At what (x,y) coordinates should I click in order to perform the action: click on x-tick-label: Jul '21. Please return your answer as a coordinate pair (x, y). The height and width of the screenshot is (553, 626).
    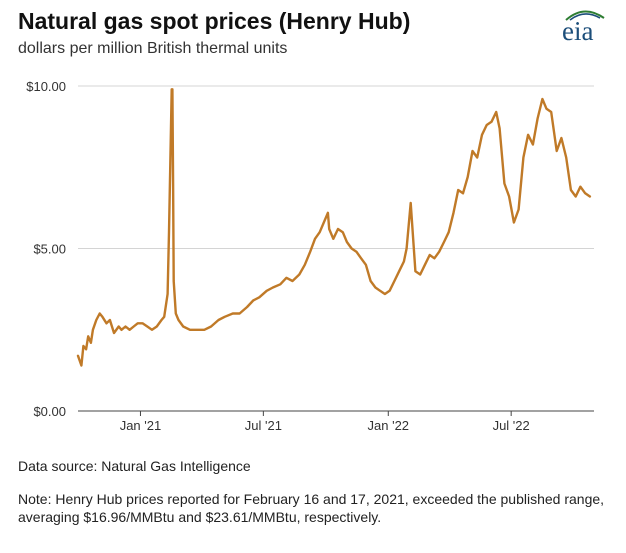
    Looking at the image, I should click on (263, 425).